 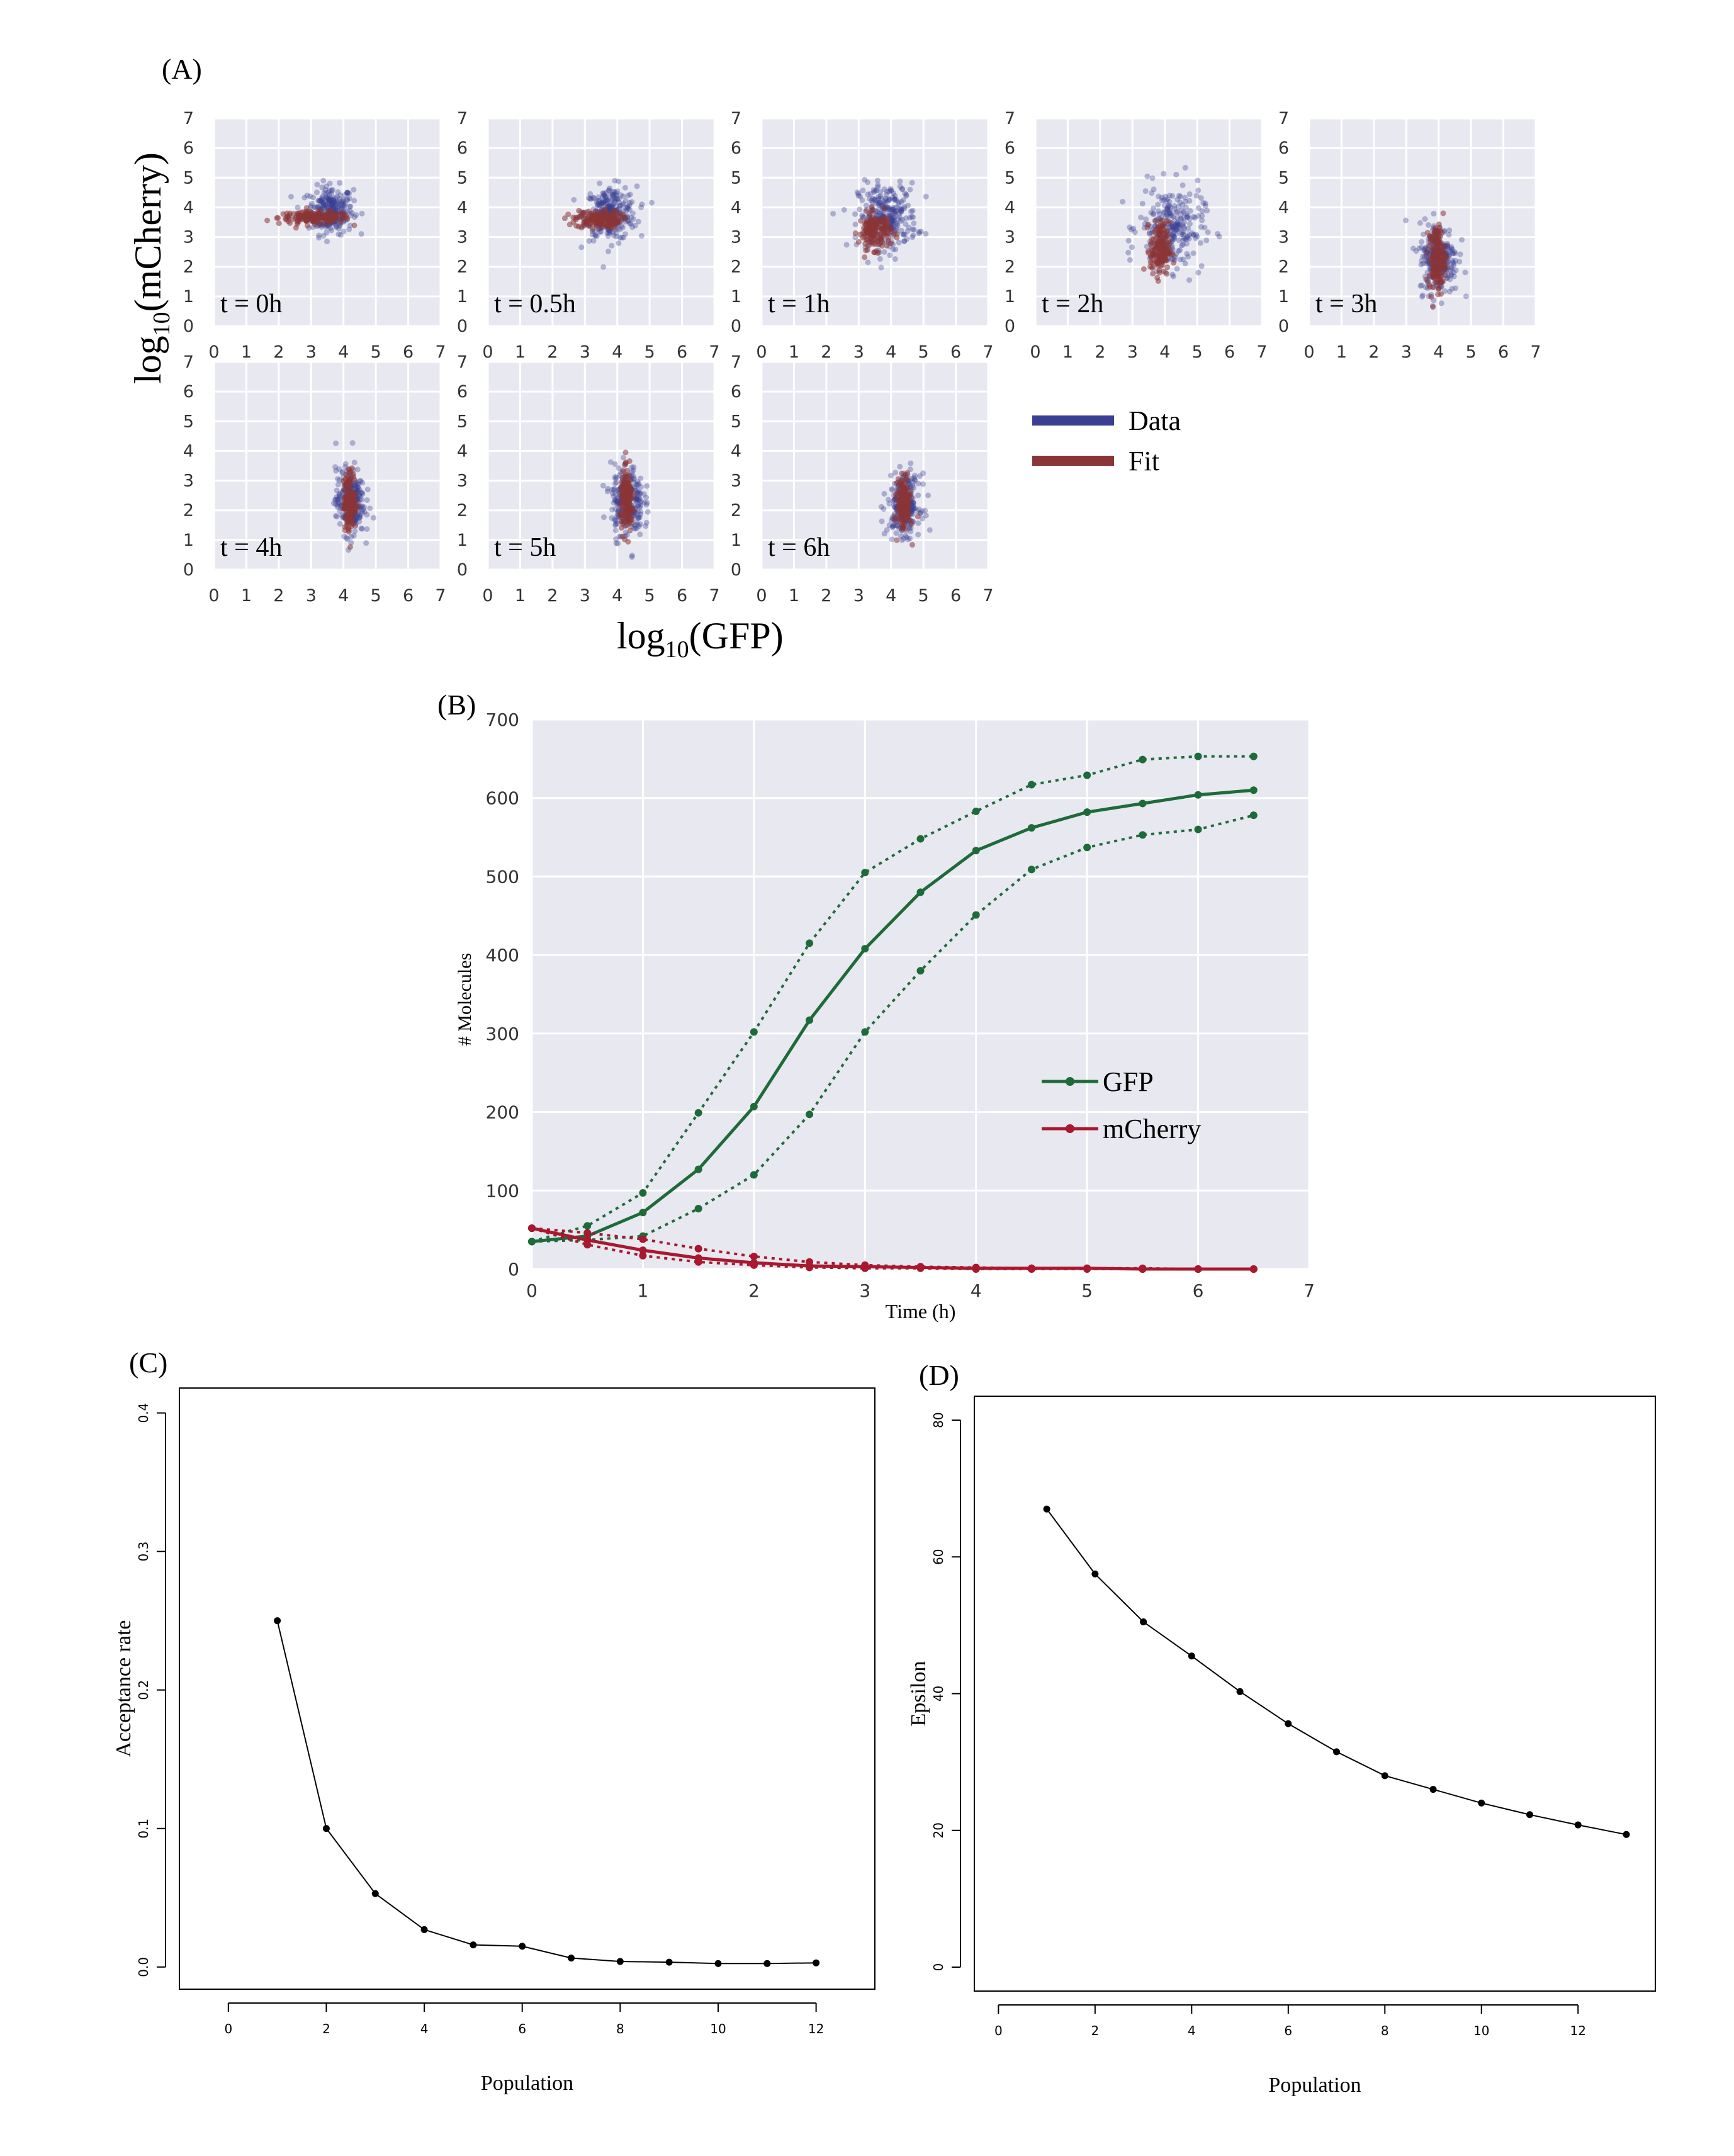 What do you see at coordinates (1010, 267) in the screenshot?
I see `y-tick-label: 2` at bounding box center [1010, 267].